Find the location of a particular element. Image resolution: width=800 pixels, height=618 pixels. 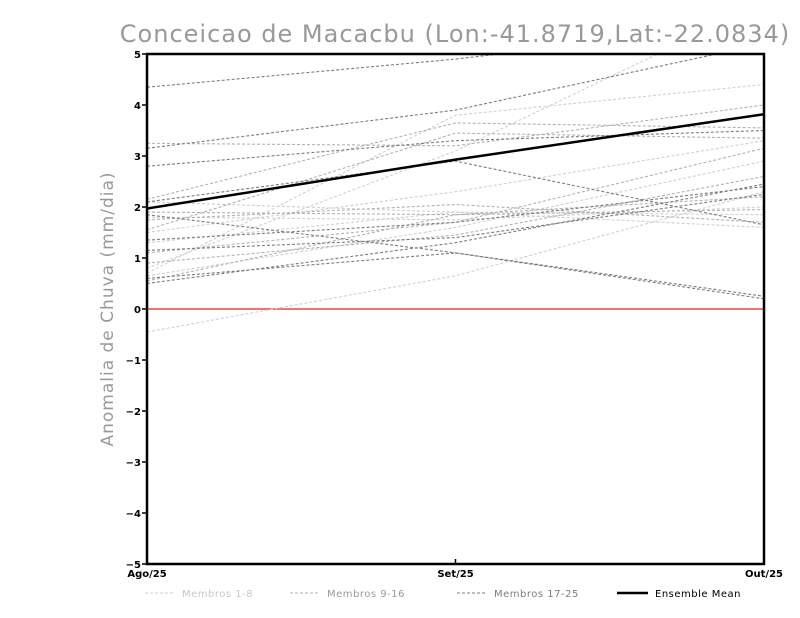

y-tick-label: 0 is located at coordinates (137, 310).